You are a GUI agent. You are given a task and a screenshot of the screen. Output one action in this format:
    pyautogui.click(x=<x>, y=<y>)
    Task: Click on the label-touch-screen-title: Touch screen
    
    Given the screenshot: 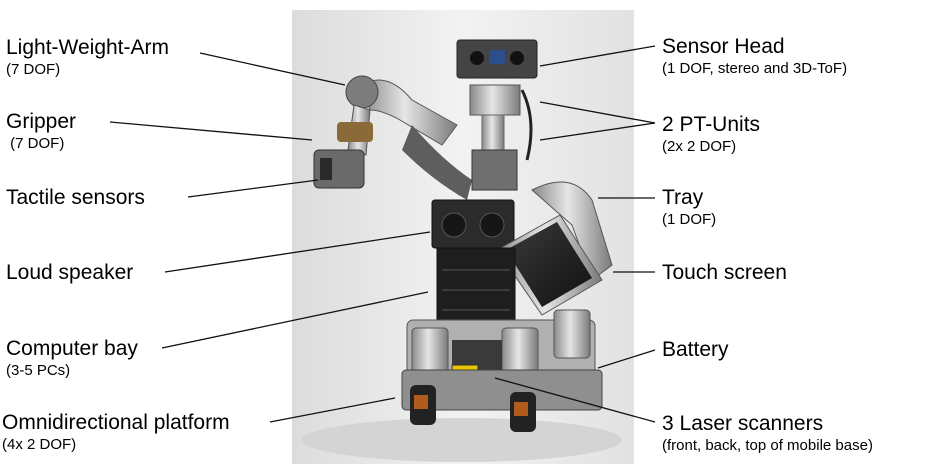 What is the action you would take?
    pyautogui.click(x=724, y=272)
    